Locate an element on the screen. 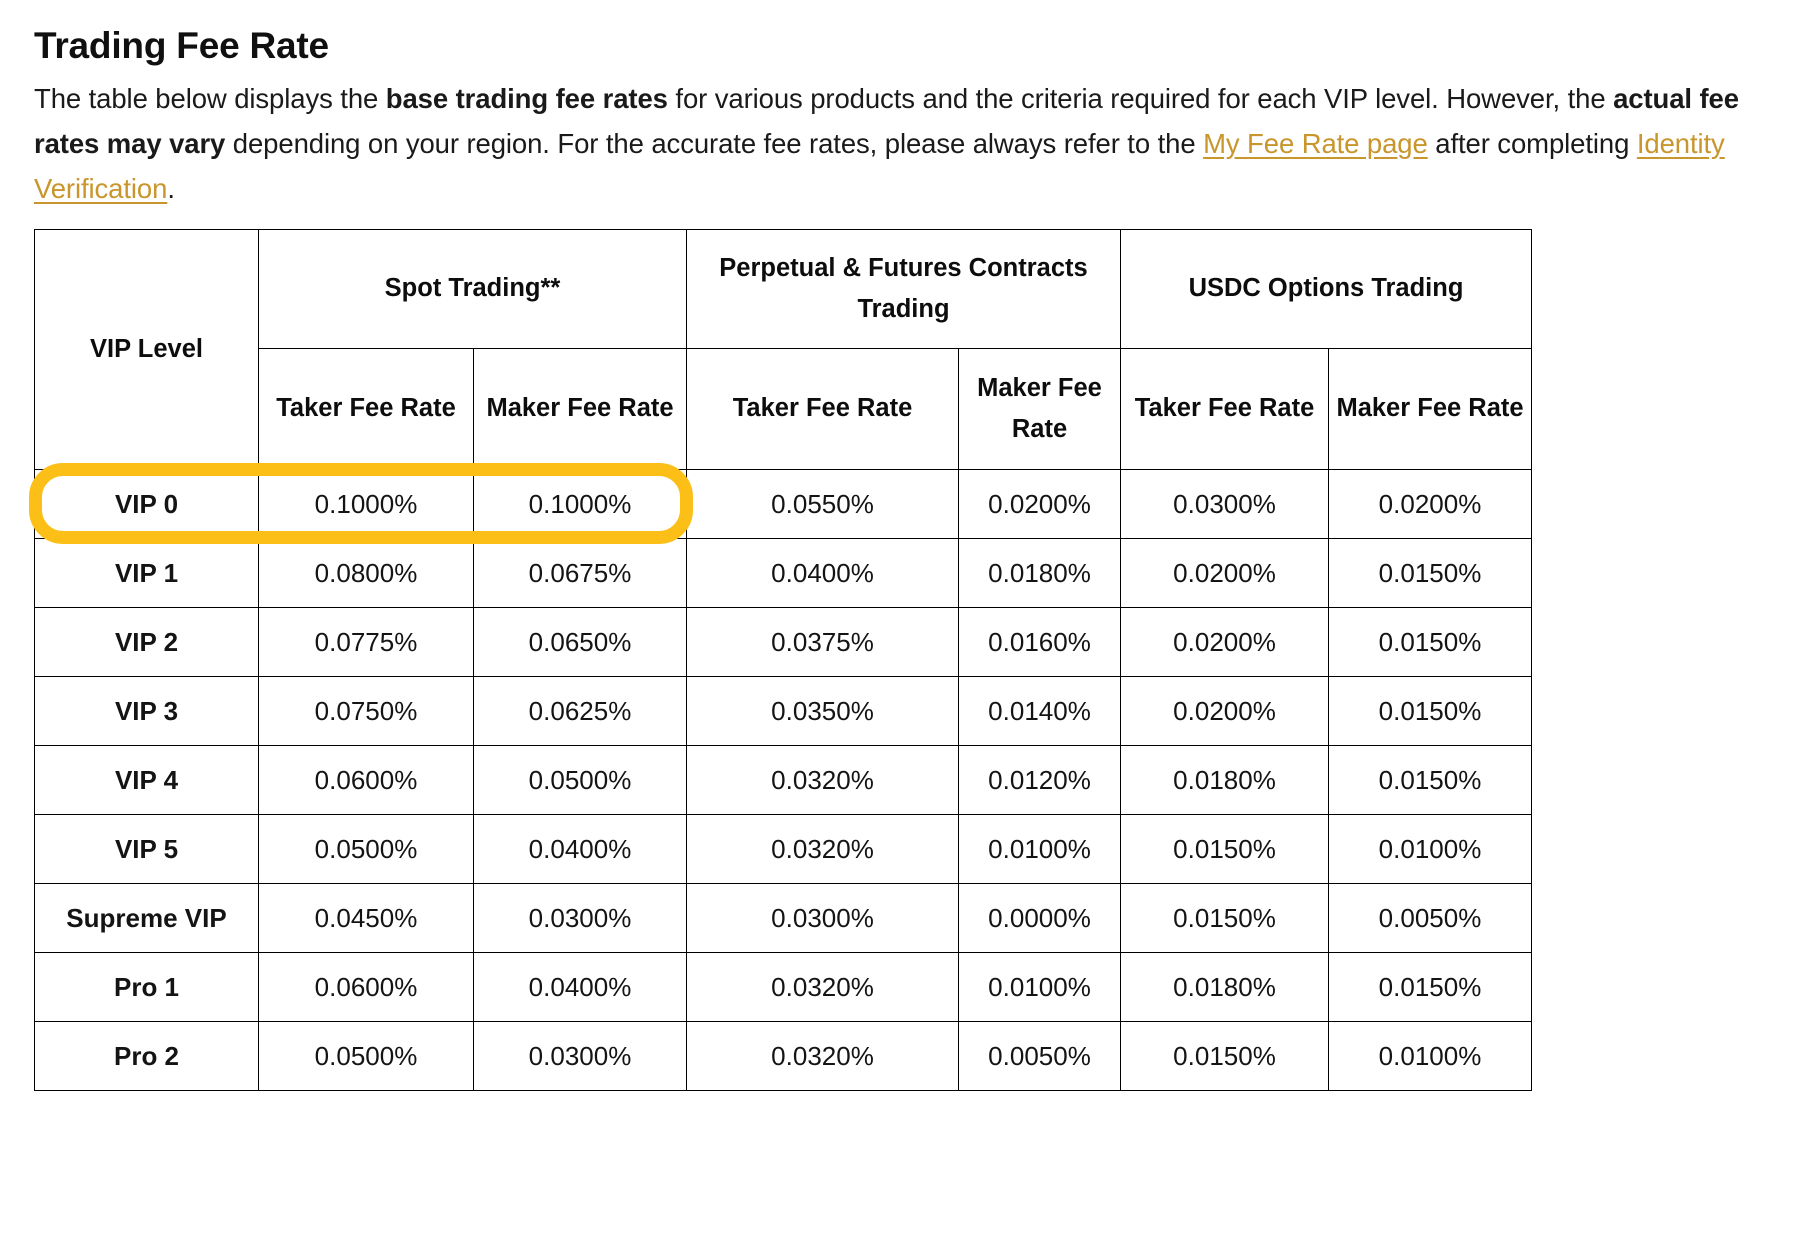 This screenshot has width=1811, height=1235. cell-vip-level: Pro 1 is located at coordinates (146, 986).